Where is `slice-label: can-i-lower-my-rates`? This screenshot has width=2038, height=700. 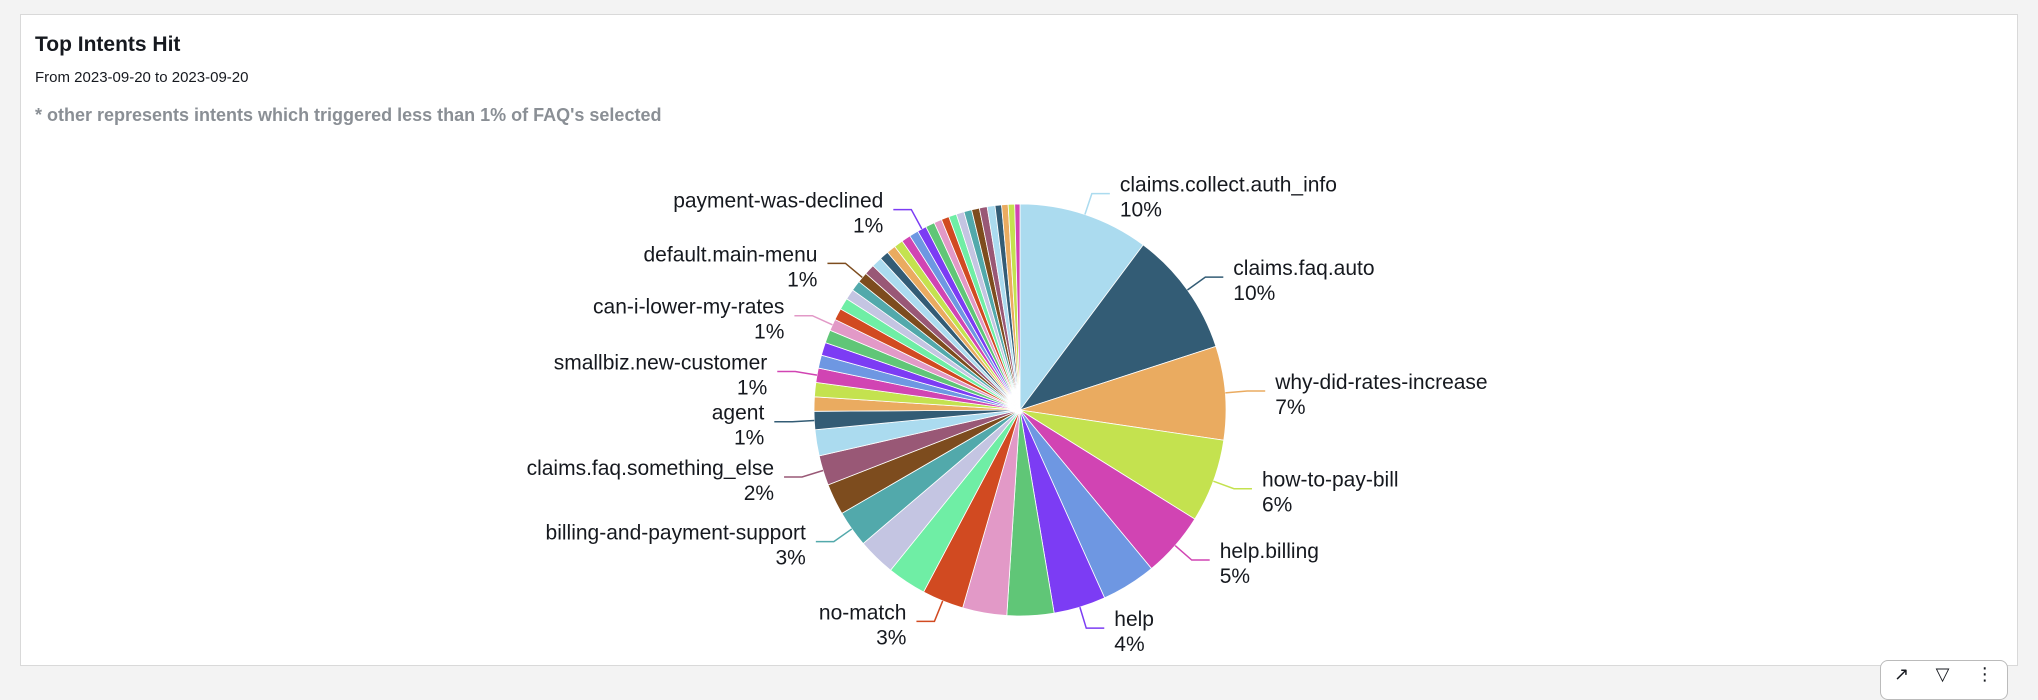 slice-label: can-i-lower-my-rates is located at coordinates (688, 307).